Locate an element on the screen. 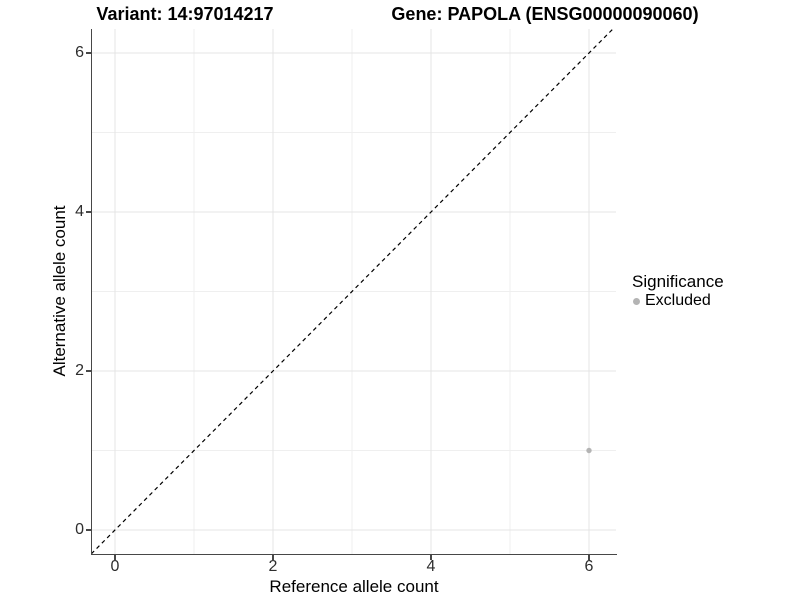  x-axis-title: Reference allele count is located at coordinates (354, 586).